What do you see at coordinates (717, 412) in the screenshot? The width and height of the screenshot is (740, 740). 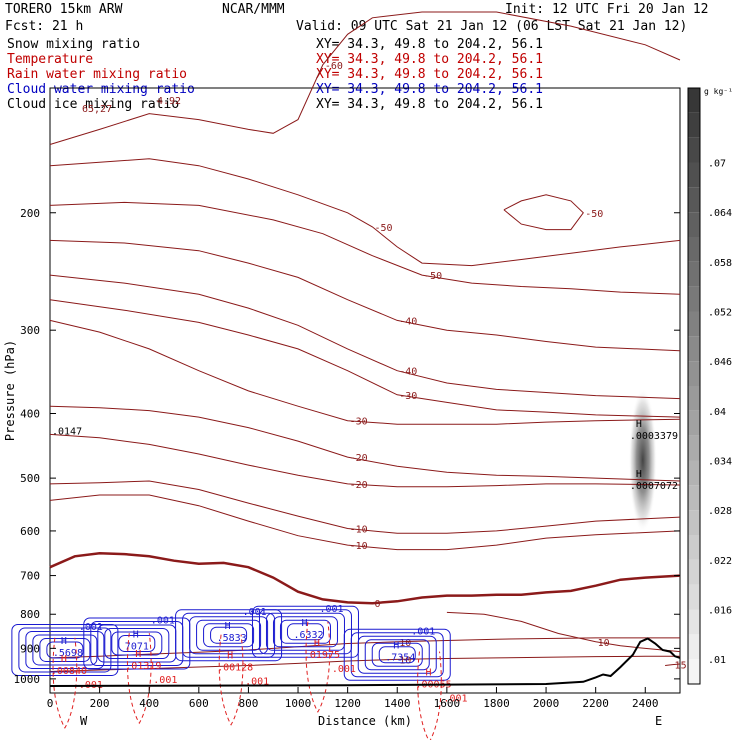 I see `colorbar-tick-label: .04` at bounding box center [717, 412].